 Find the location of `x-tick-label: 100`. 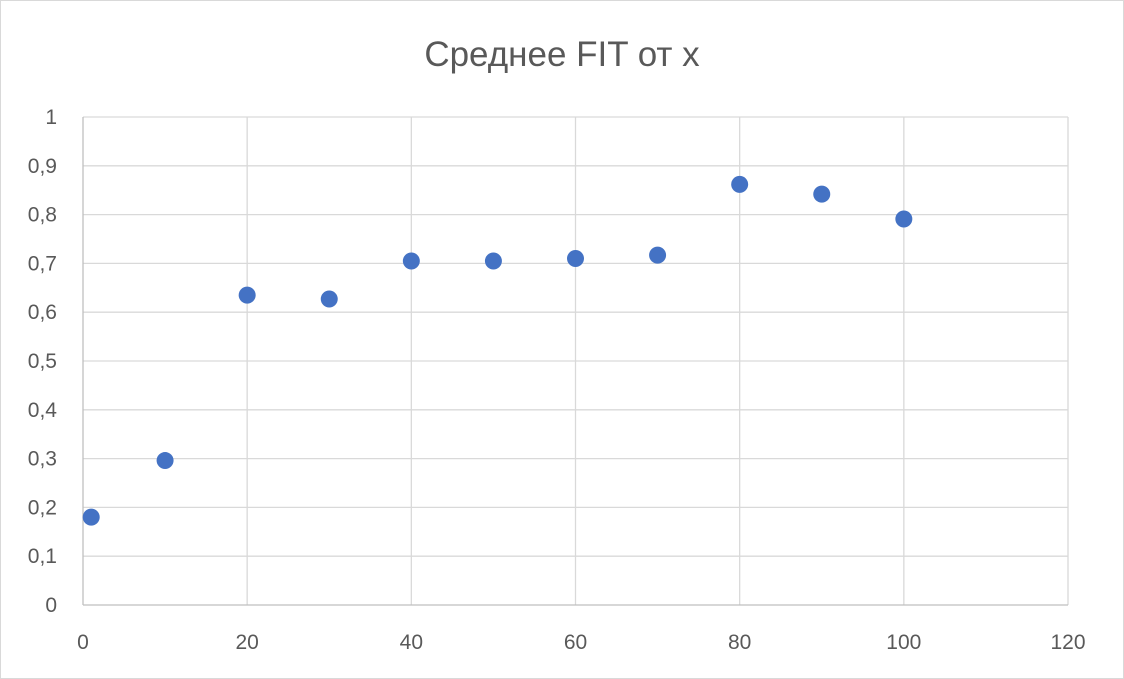

x-tick-label: 100 is located at coordinates (903, 642).